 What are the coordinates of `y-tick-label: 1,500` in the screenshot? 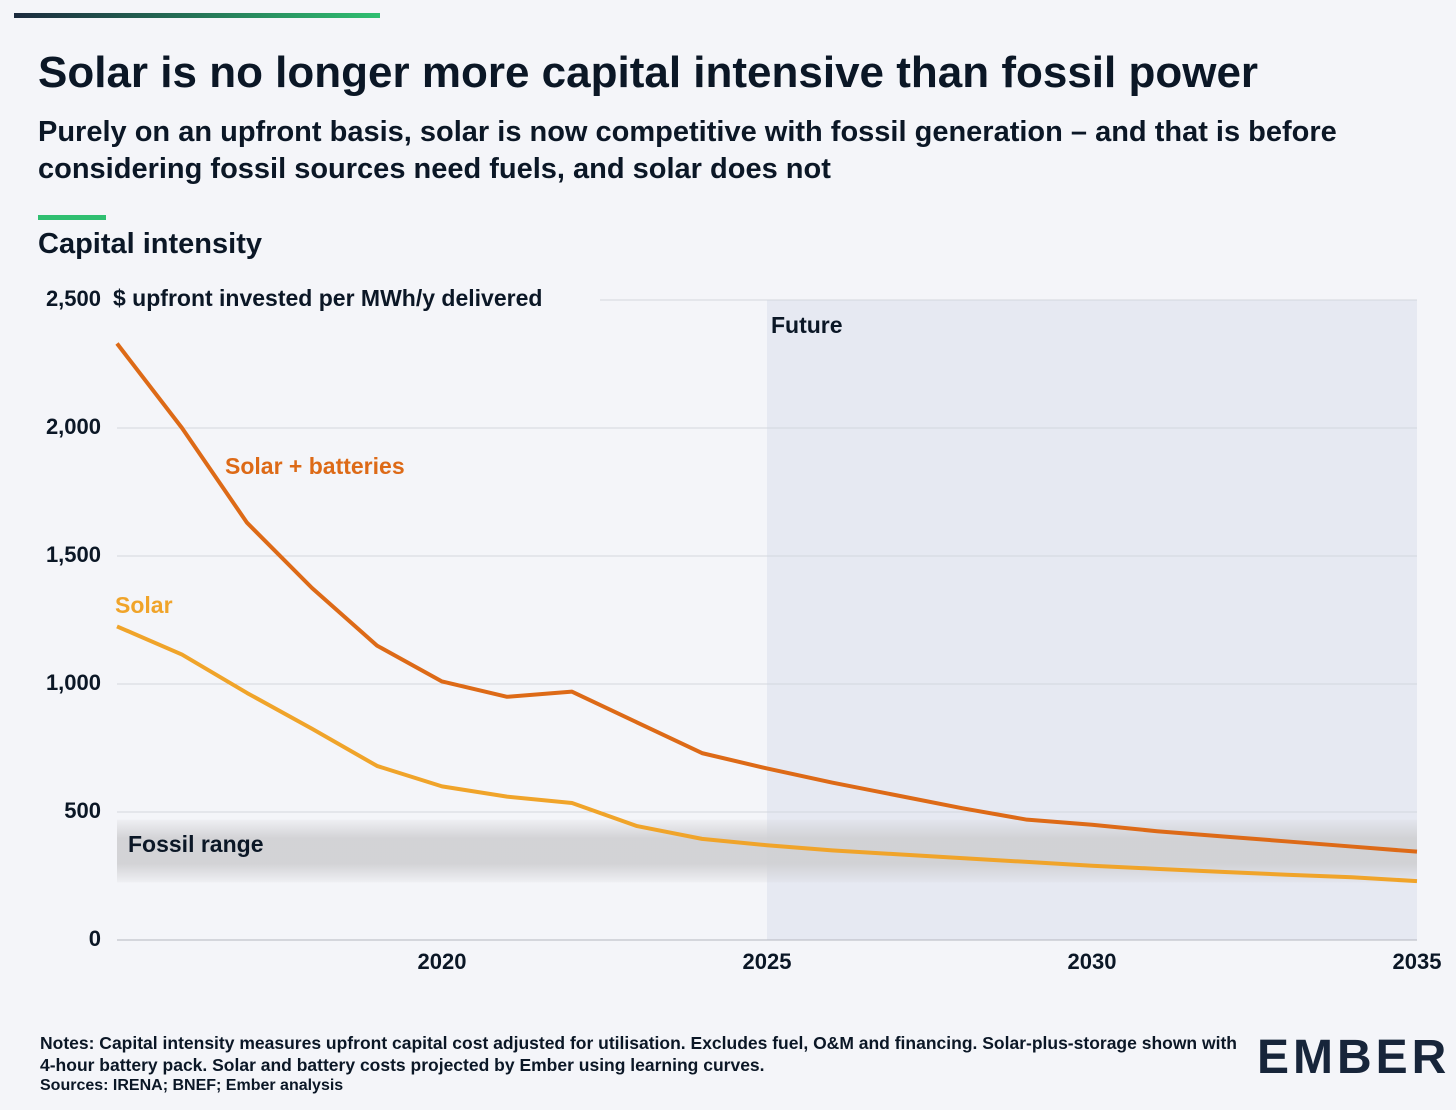 It's located at (73, 554).